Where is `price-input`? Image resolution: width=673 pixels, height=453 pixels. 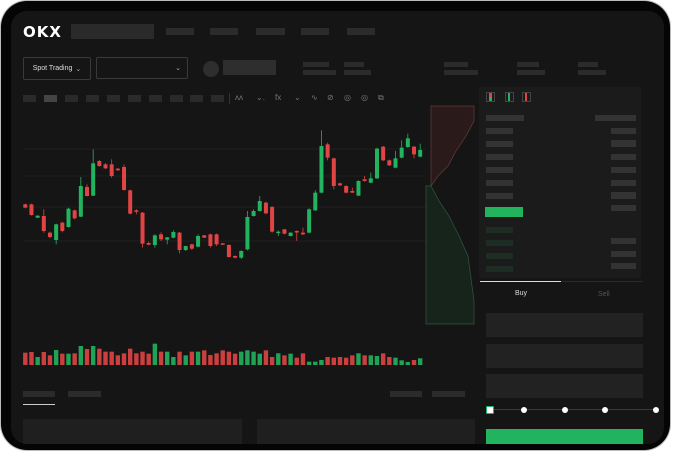 price-input is located at coordinates (564, 325).